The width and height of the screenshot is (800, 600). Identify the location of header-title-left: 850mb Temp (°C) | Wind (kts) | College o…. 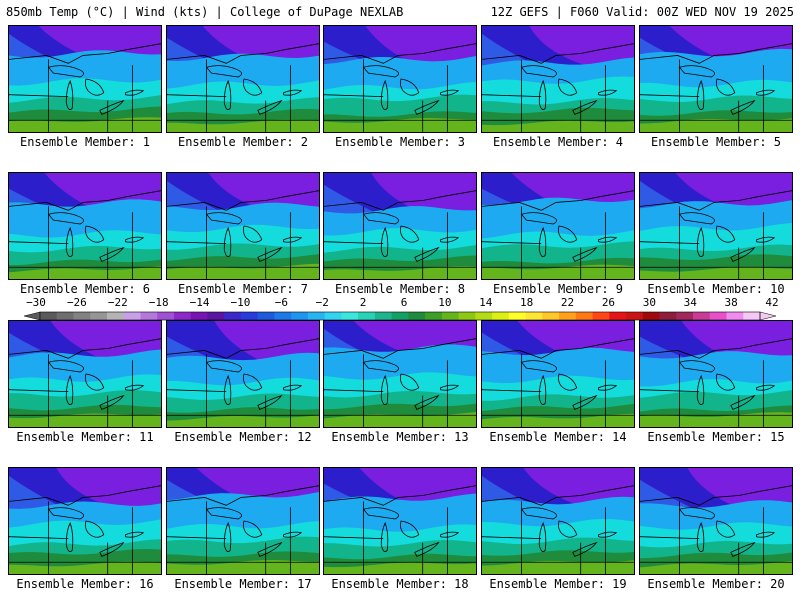
(205, 12).